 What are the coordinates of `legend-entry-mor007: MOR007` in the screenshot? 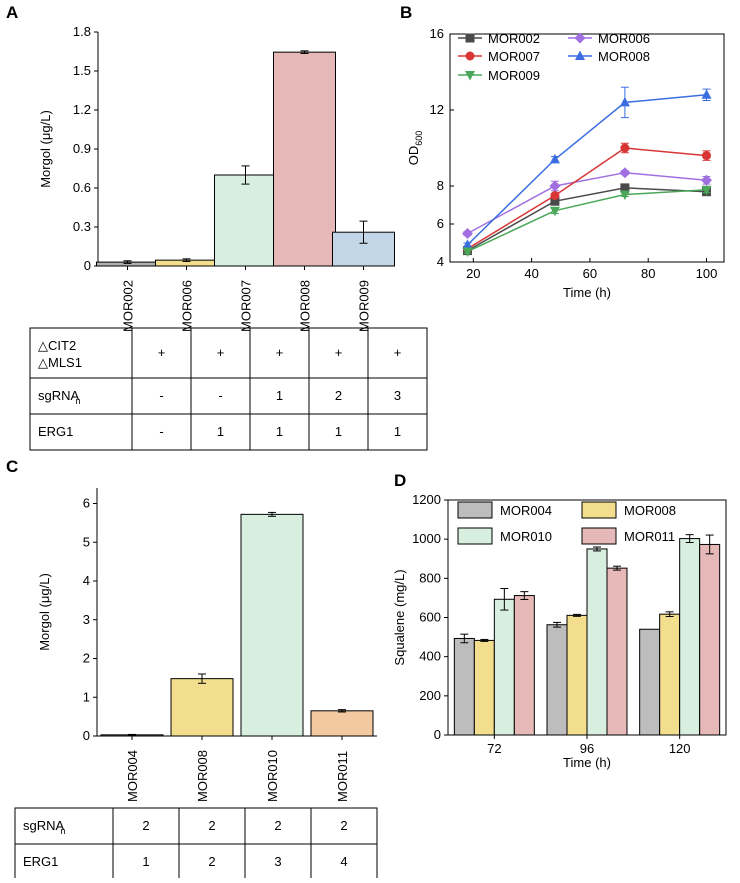 It's located at (499, 56).